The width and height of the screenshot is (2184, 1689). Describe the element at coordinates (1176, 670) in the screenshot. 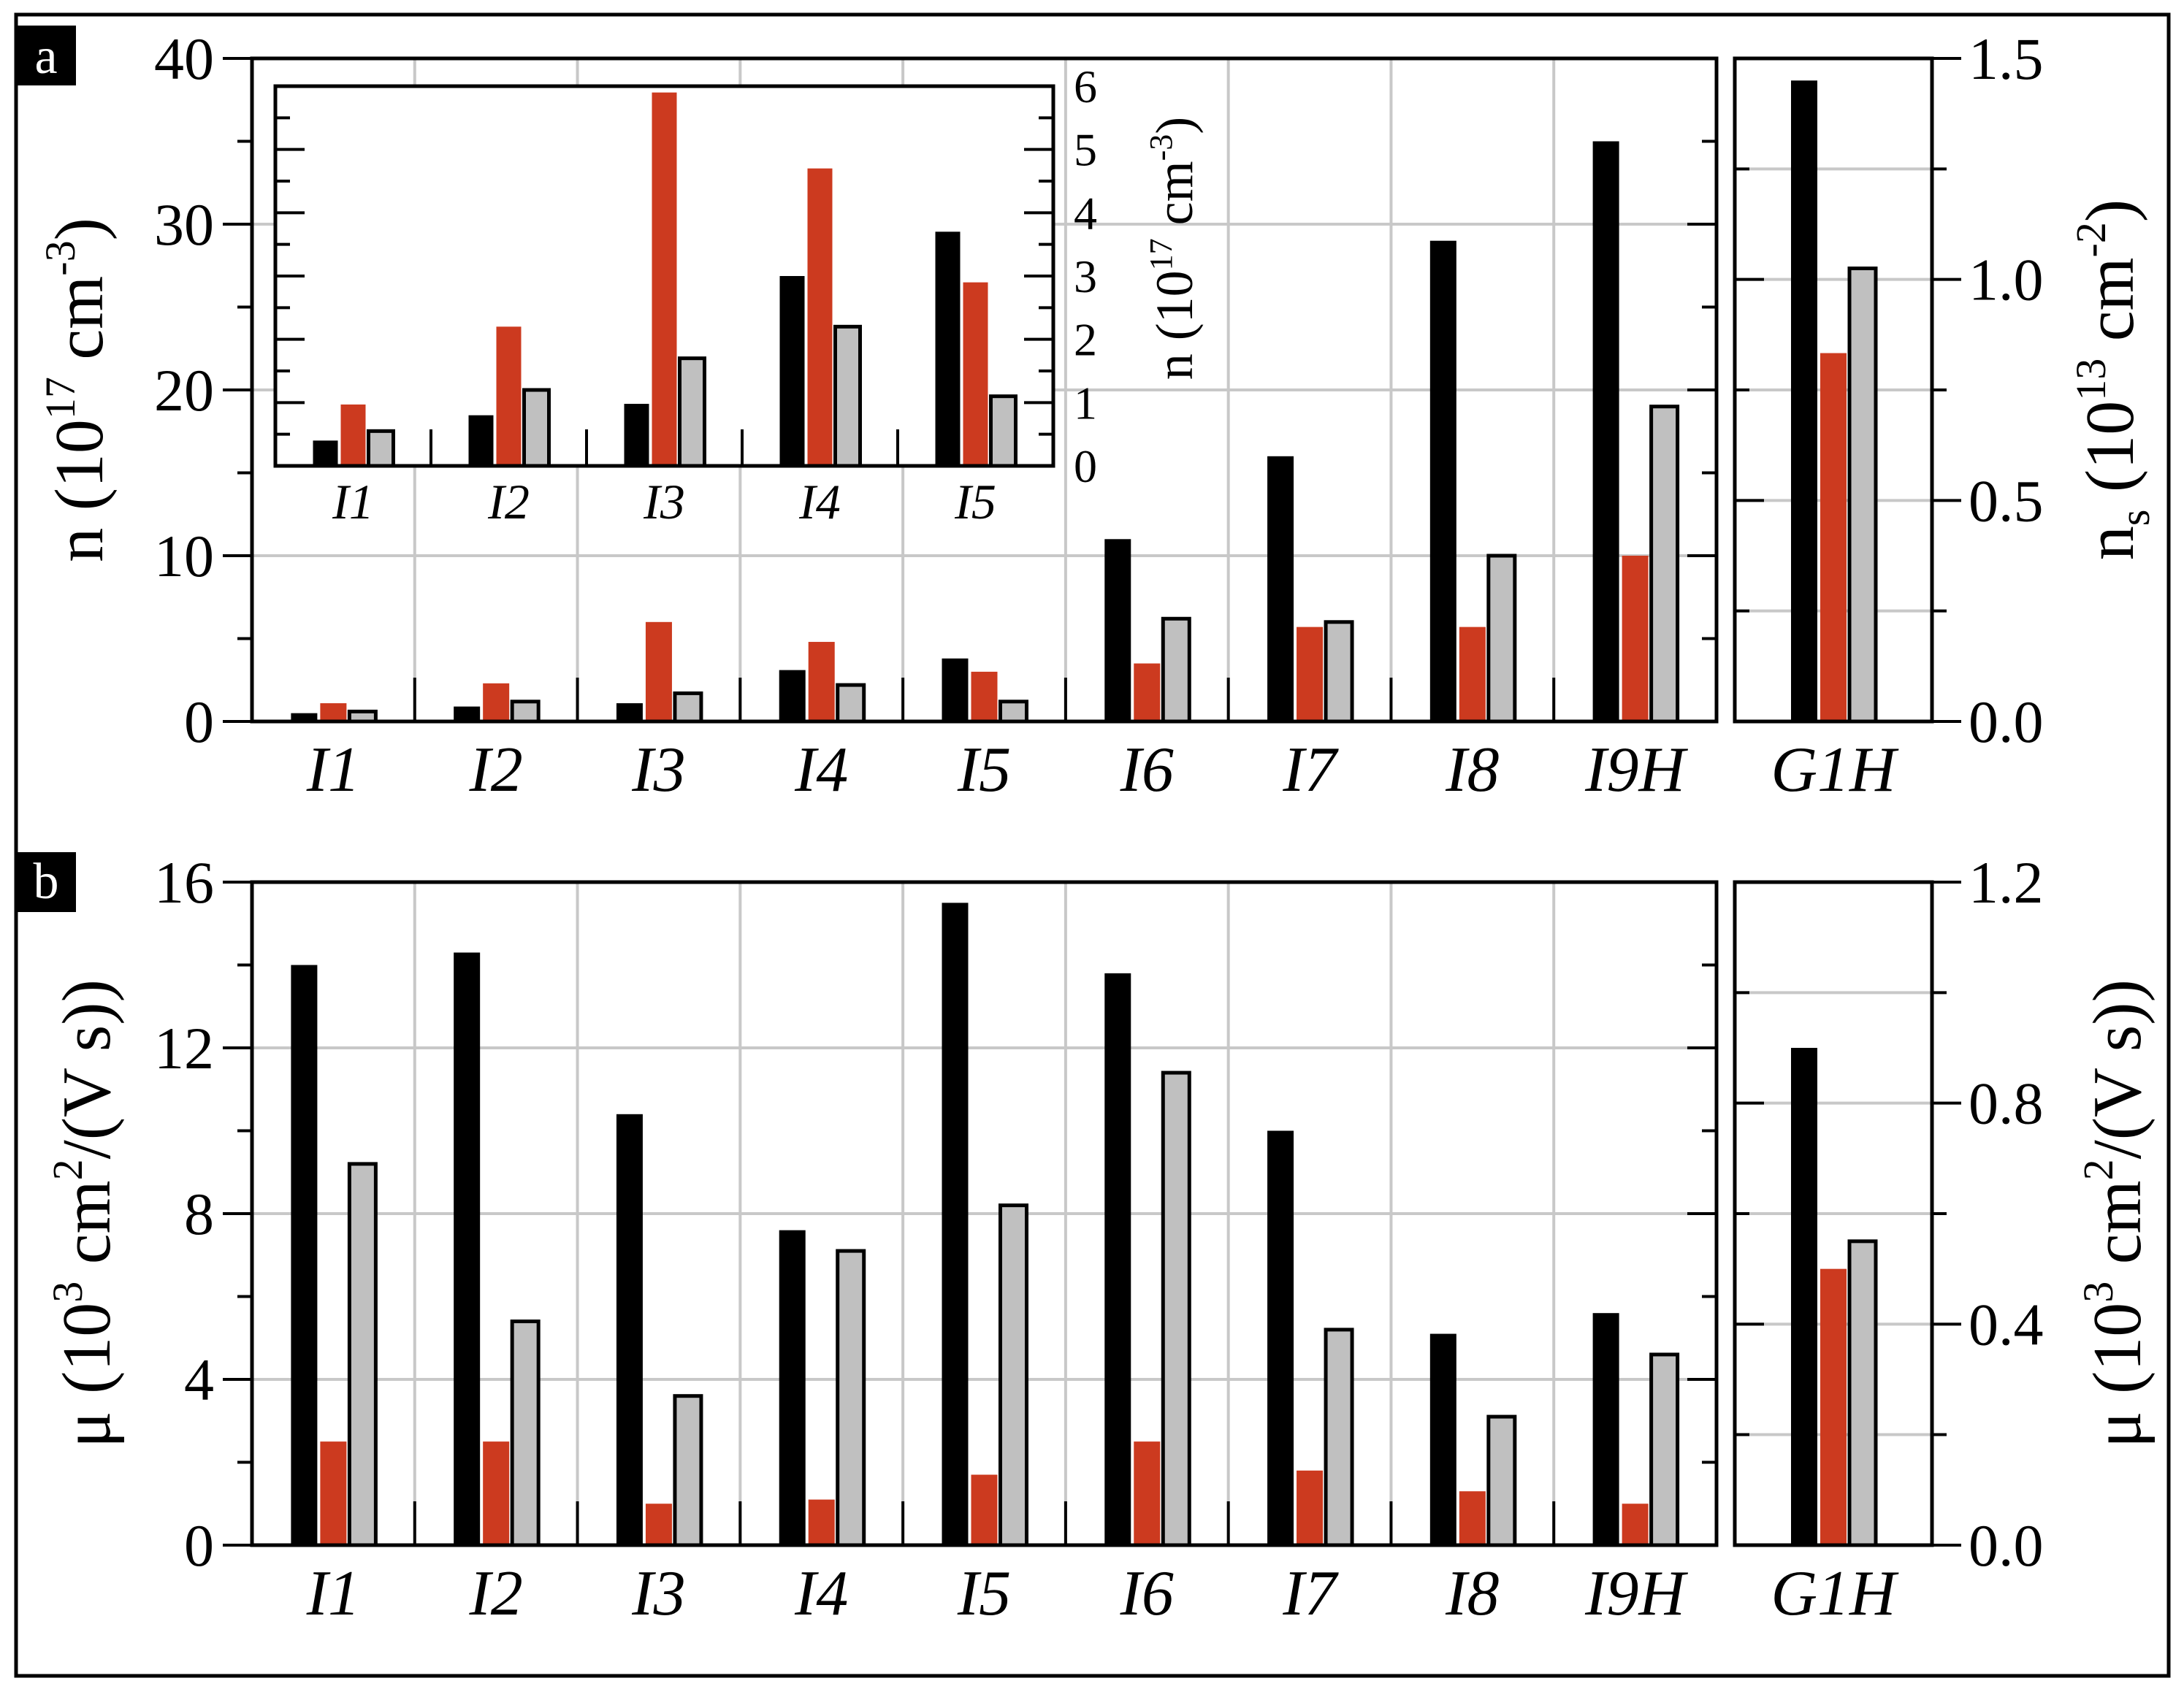

I see `bar-gray-I6` at that location.